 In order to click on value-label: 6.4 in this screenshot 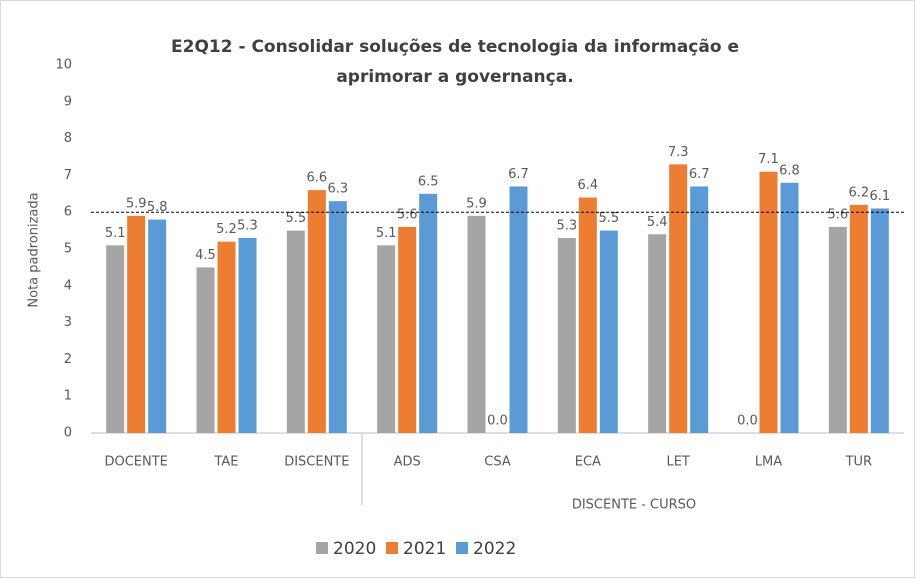, I will do `click(587, 185)`.